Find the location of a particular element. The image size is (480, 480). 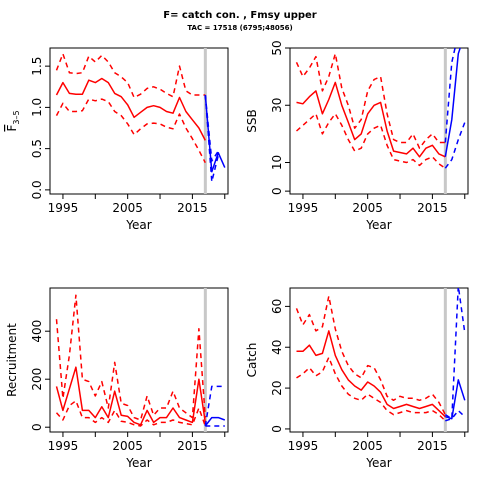

y-tick-label: 60 is located at coordinates (277, 306).